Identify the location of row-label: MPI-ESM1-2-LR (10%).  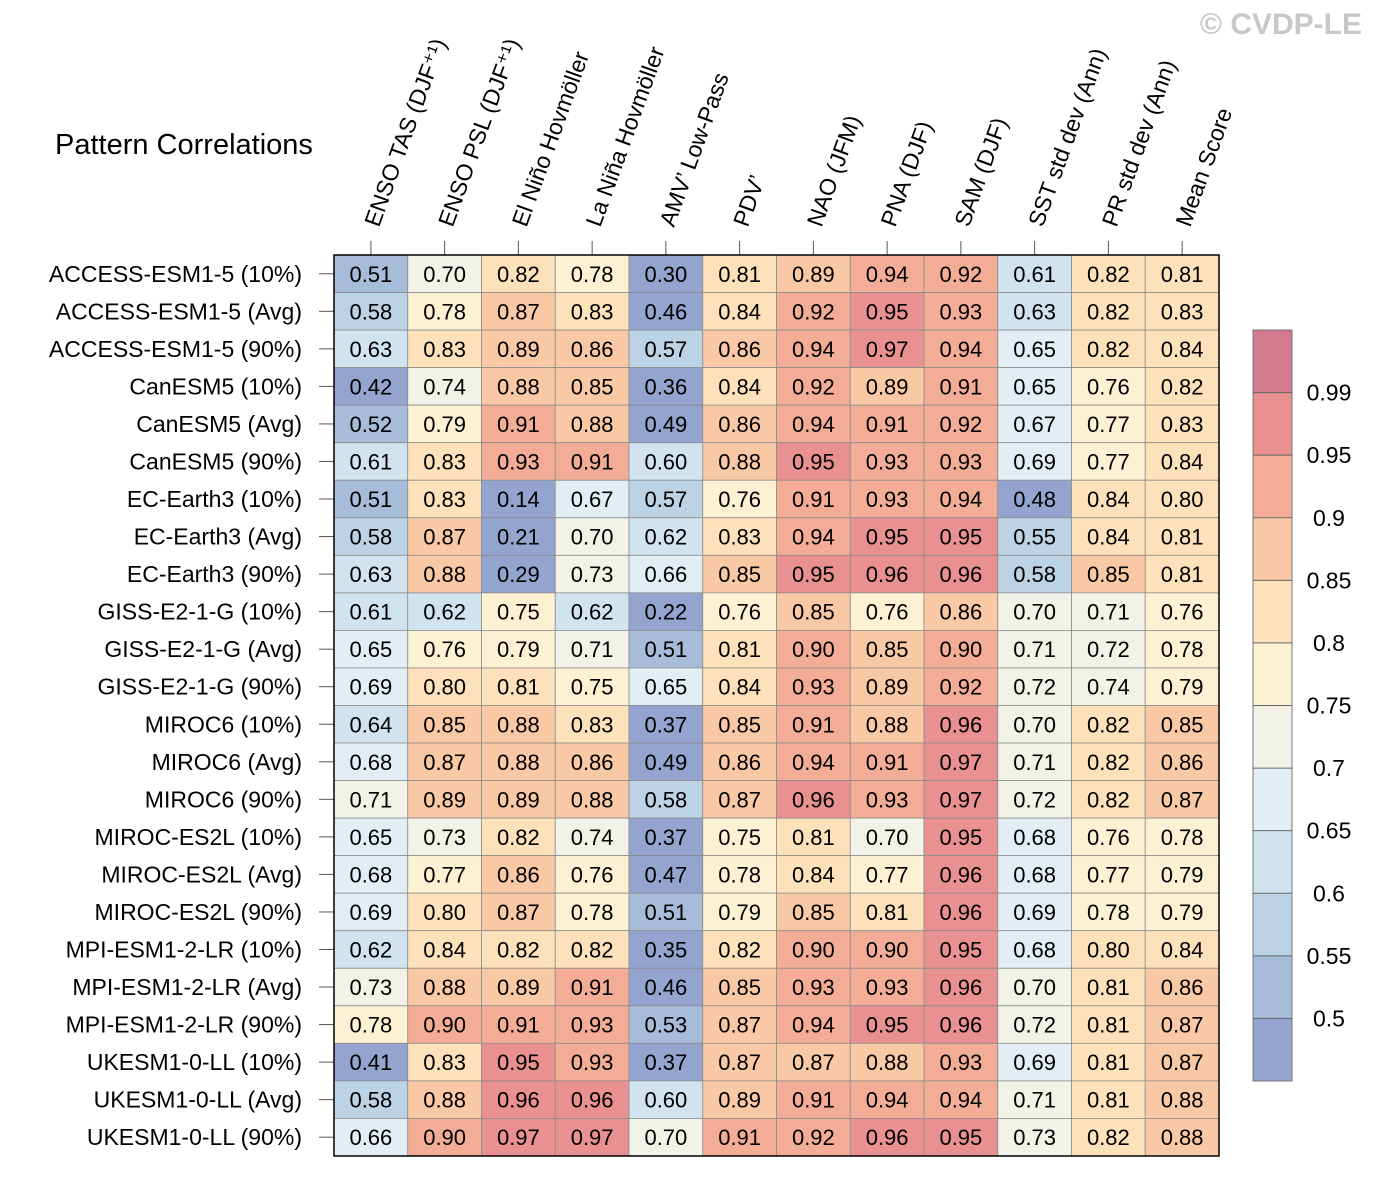
(184, 949).